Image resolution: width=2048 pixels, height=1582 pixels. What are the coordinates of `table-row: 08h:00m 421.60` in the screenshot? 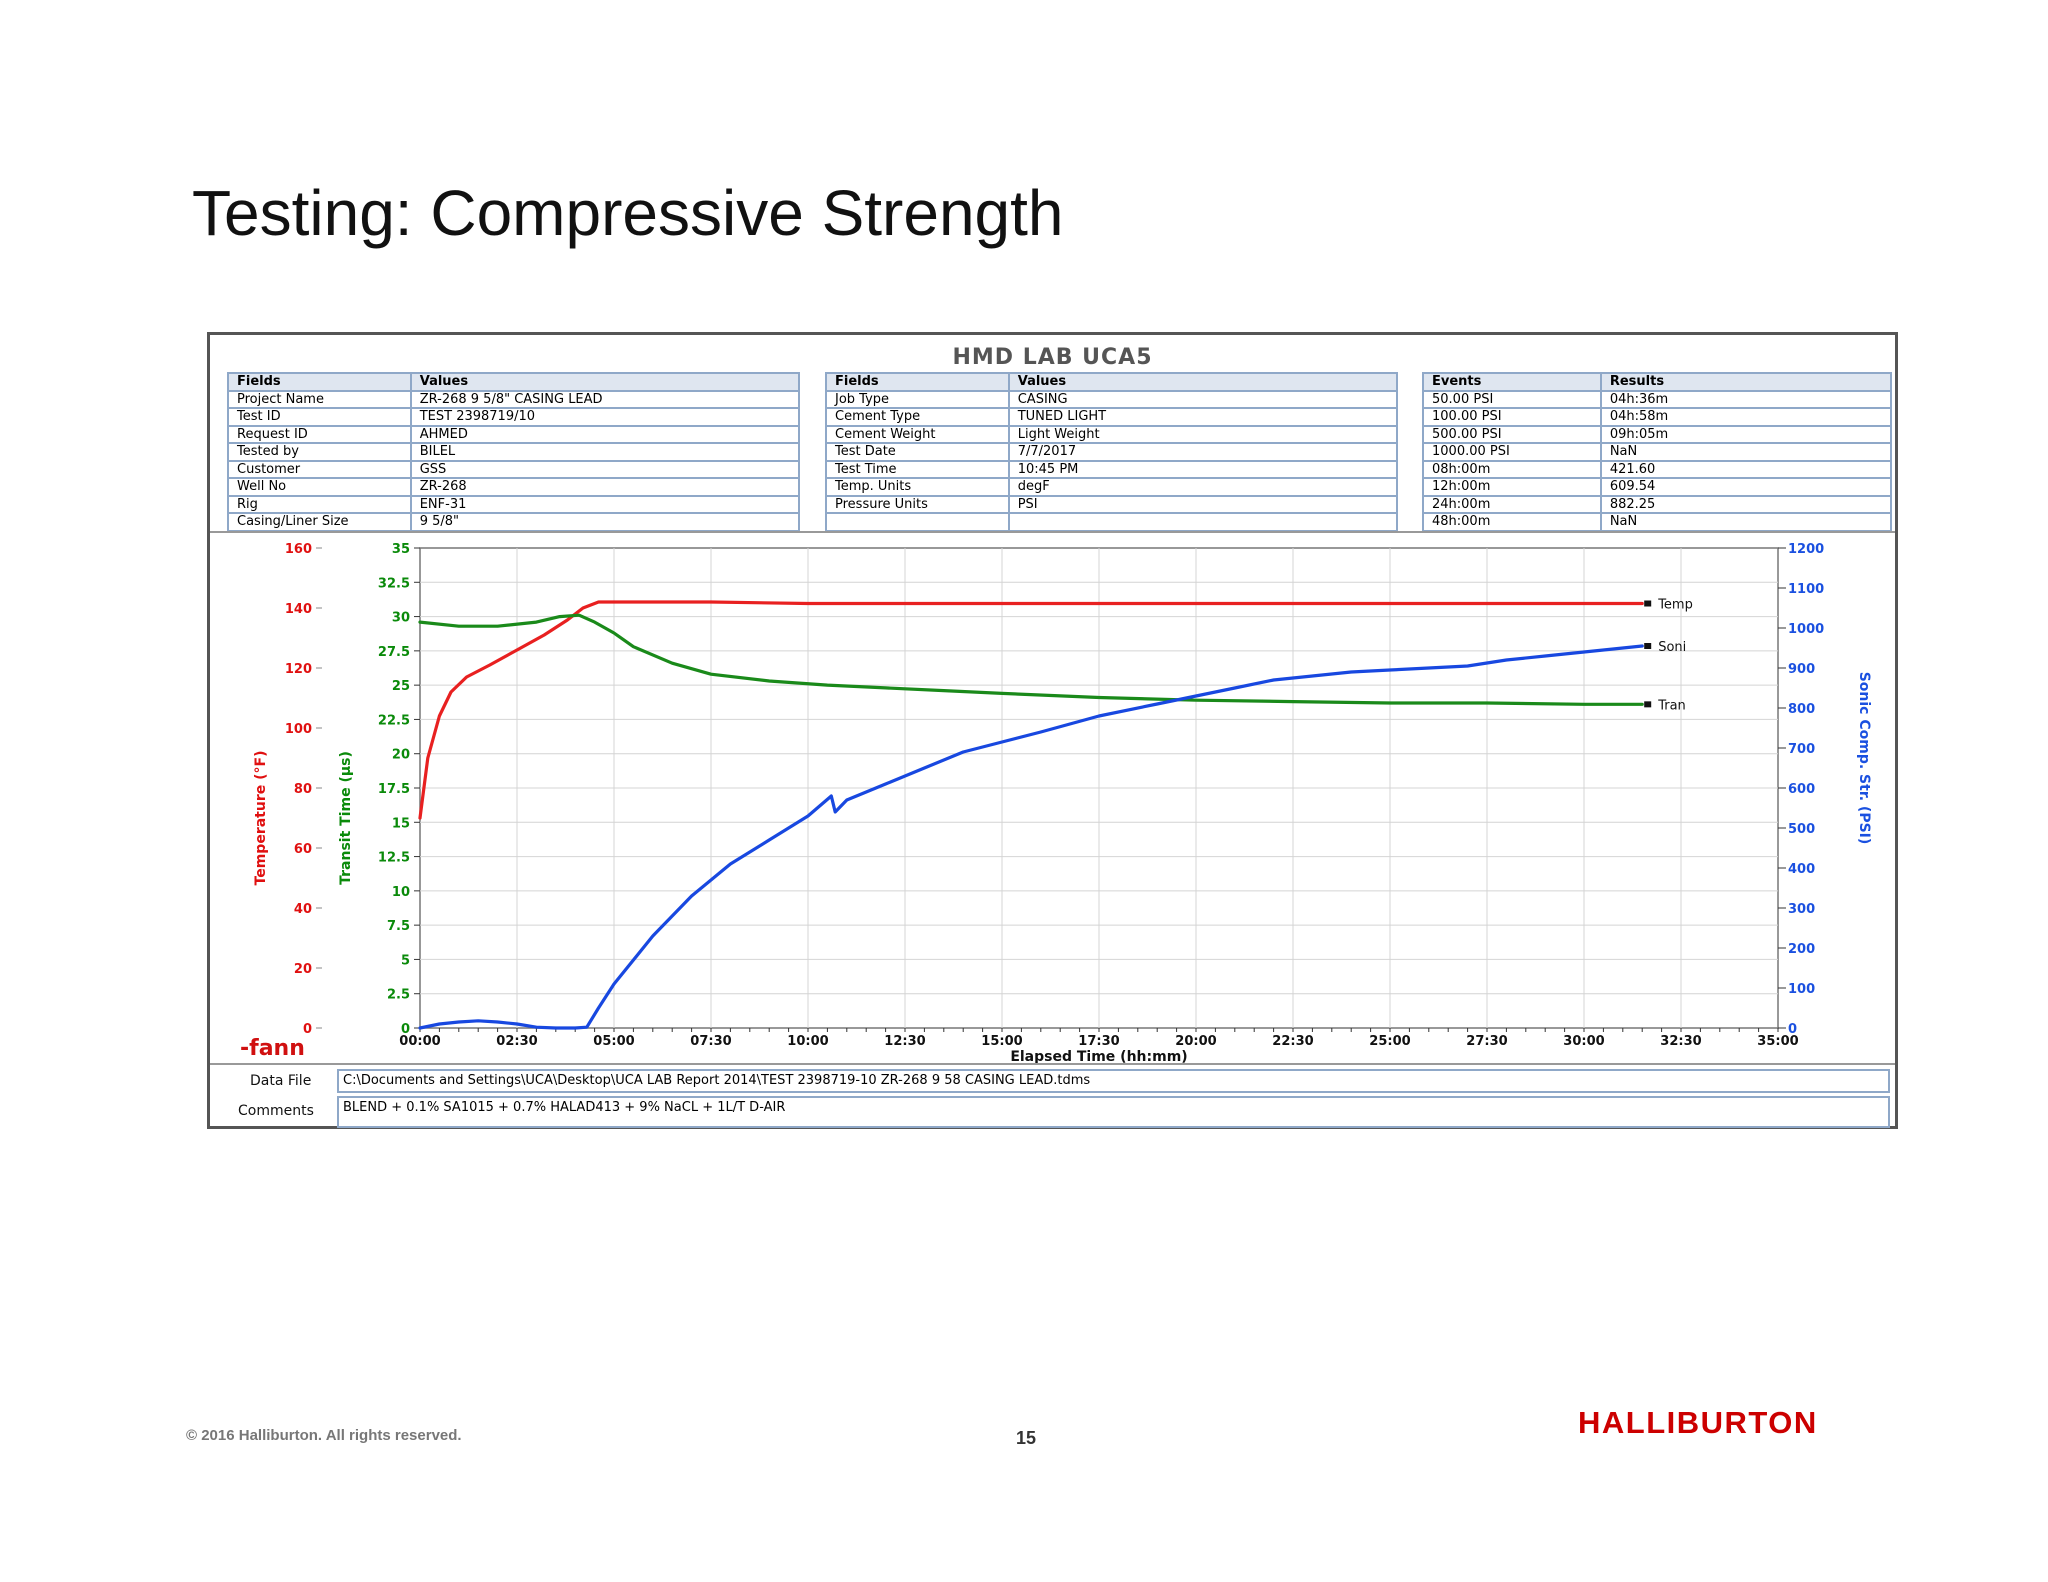 It's located at (1657, 469).